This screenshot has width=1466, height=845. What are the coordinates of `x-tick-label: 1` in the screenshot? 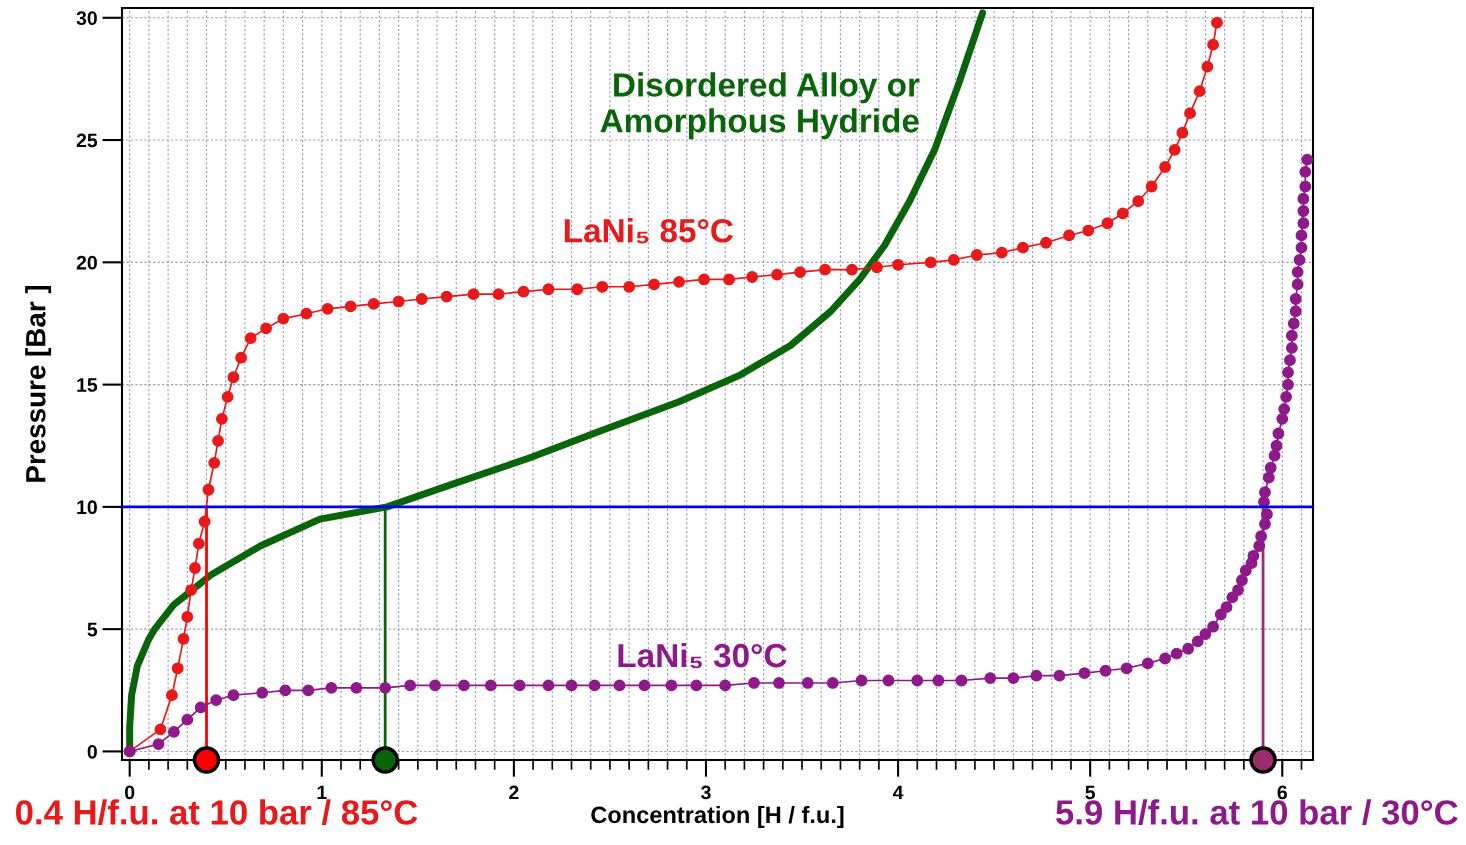 It's located at (322, 792).